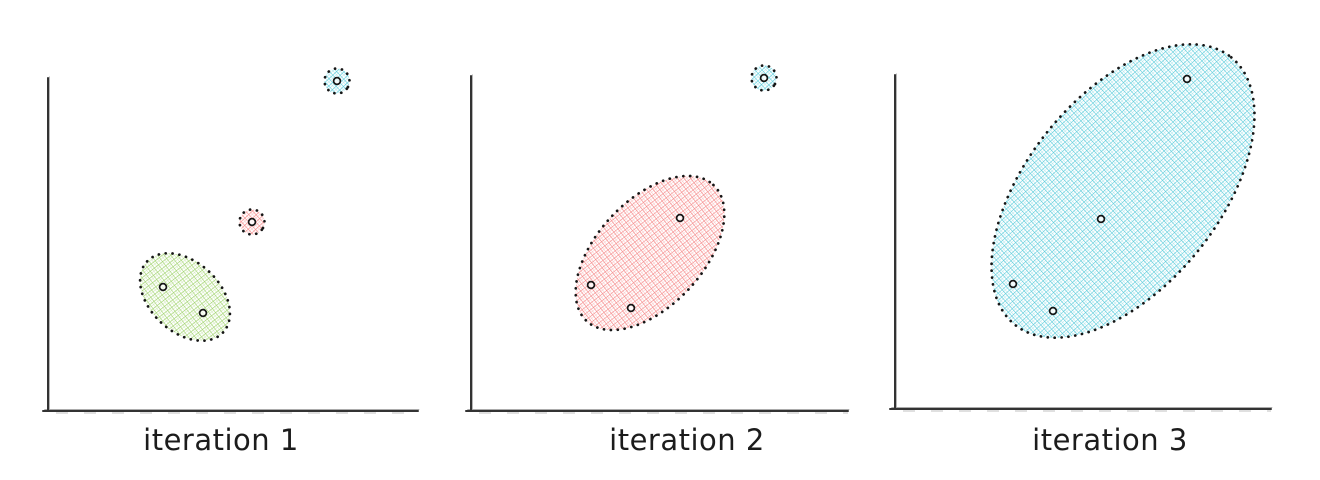 This screenshot has width=1320, height=480. Describe the element at coordinates (1123, 191) in the screenshot. I see `cluster-ellipse-cyan` at that location.